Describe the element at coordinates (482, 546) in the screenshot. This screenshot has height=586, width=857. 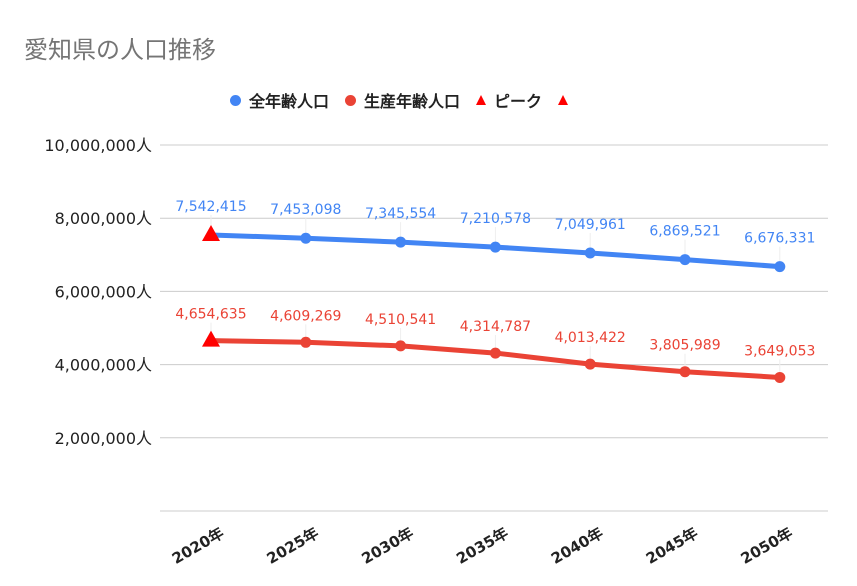
I see `x-tick-label: 2035年` at that location.